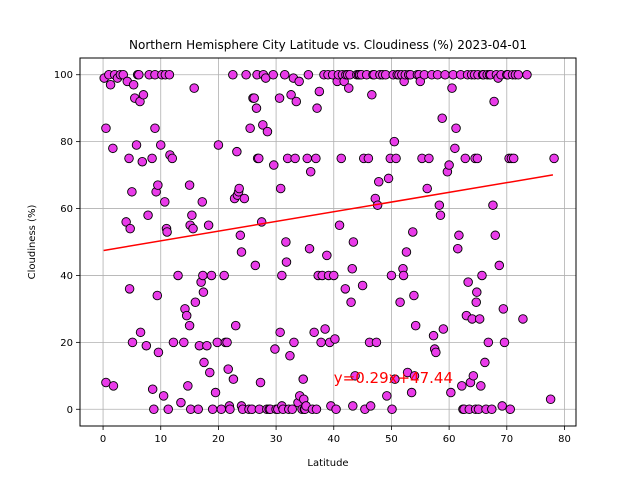 The height and width of the screenshot is (480, 640). Describe the element at coordinates (449, 439) in the screenshot. I see `x-tick-label: 60` at that location.